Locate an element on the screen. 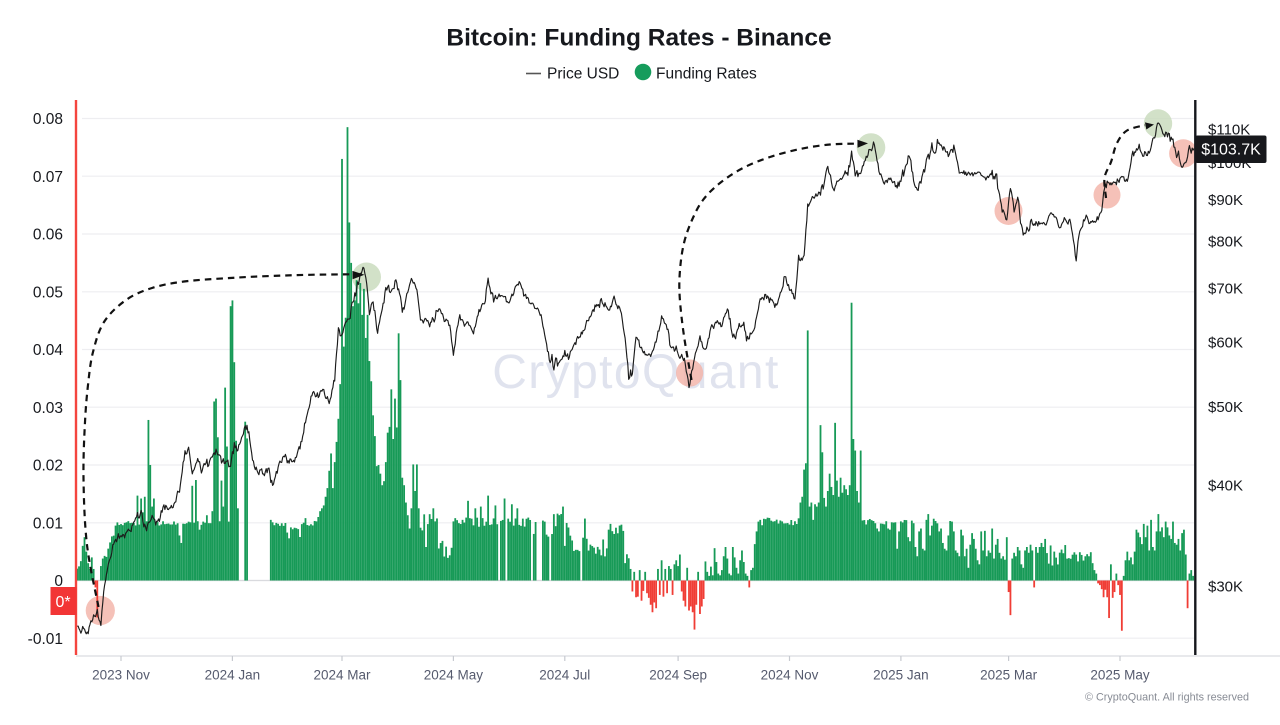 This screenshot has width=1280, height=725. svg-text: Price USD is located at coordinates (583, 74).